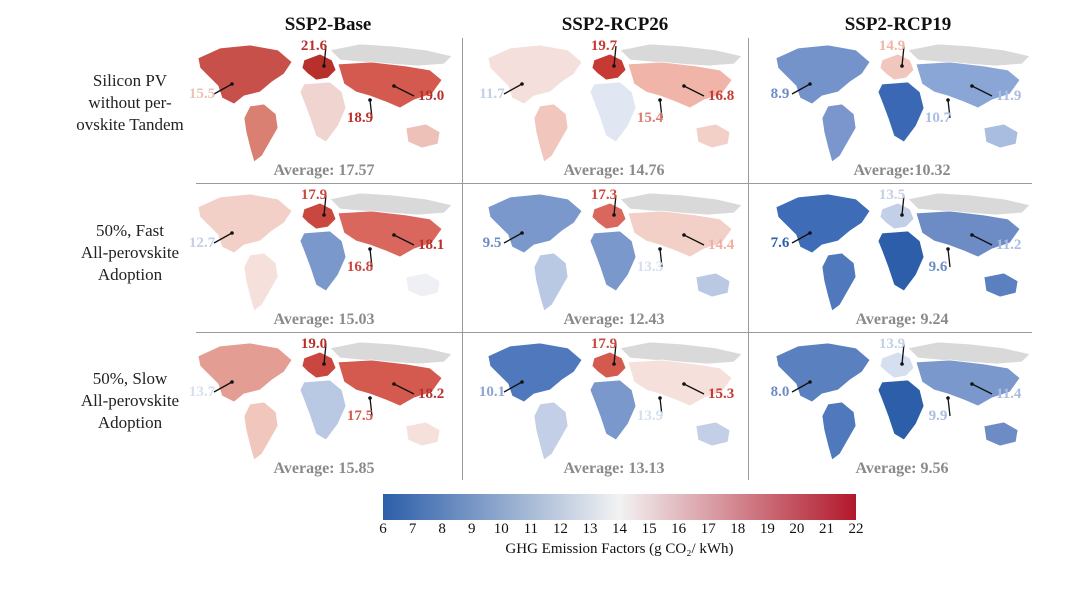  I want to click on panel-average: Average: 9.56, so click(902, 468).